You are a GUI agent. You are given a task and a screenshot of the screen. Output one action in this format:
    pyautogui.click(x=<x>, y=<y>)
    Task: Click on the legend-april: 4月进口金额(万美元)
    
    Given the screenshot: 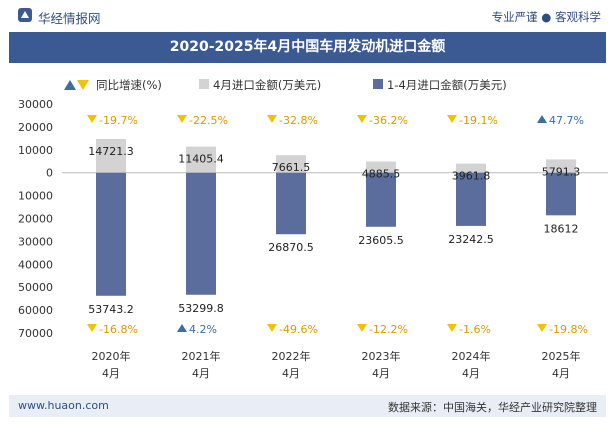 What is the action you would take?
    pyautogui.click(x=267, y=85)
    